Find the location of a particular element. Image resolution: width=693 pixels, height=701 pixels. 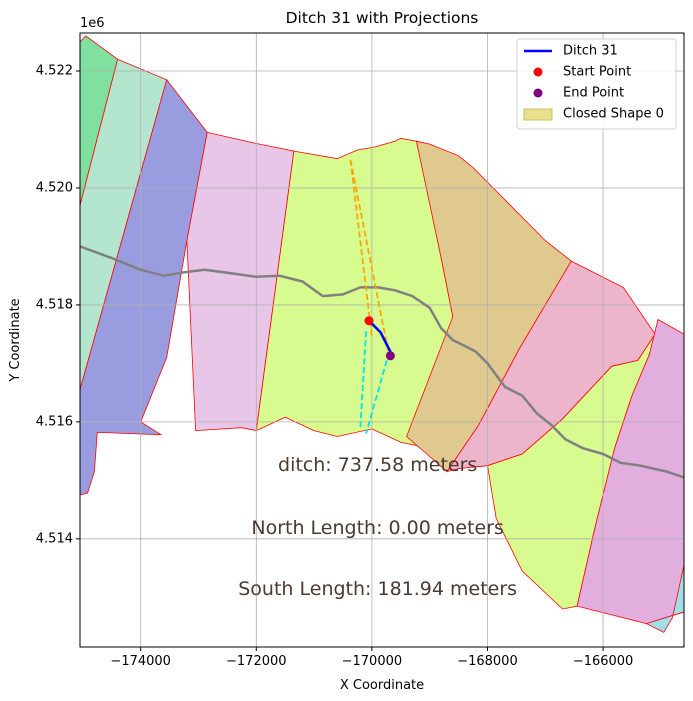

start-point-marker is located at coordinates (369, 321).